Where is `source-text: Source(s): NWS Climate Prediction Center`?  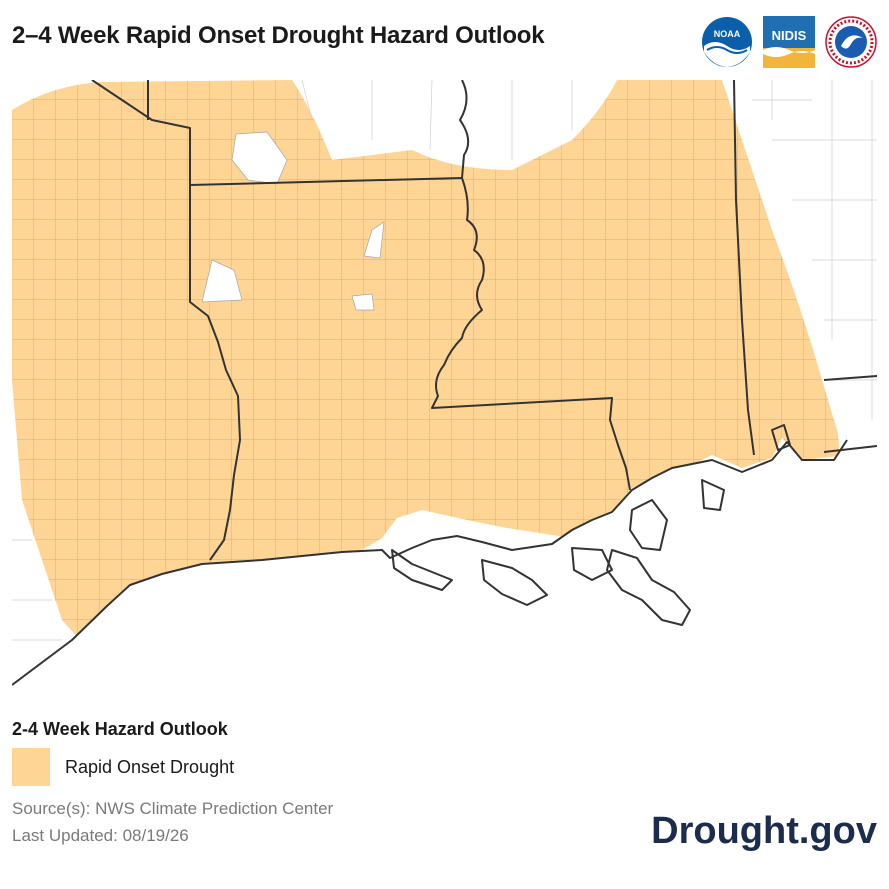 source-text: Source(s): NWS Climate Prediction Center is located at coordinates (173, 808).